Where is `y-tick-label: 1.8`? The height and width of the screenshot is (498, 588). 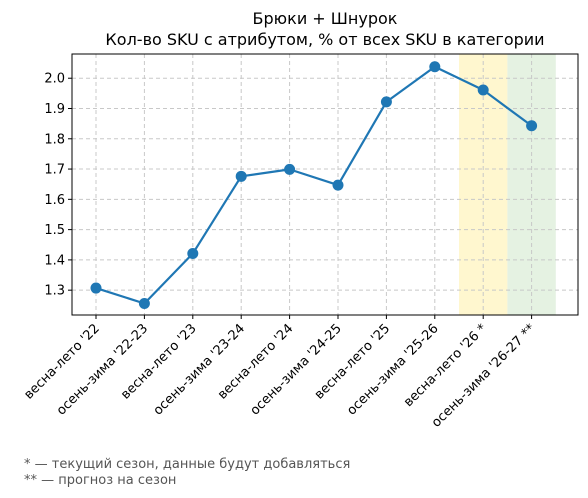
y-tick-label: 1.8 is located at coordinates (54, 139).